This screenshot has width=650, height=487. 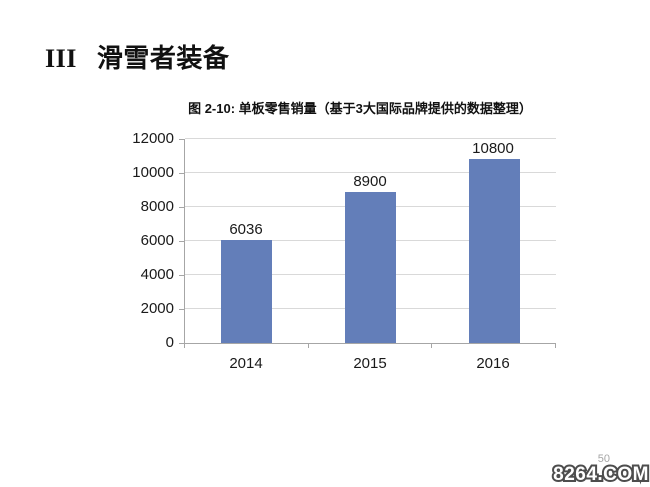 I want to click on y-axis-label: 4000, so click(x=157, y=274).